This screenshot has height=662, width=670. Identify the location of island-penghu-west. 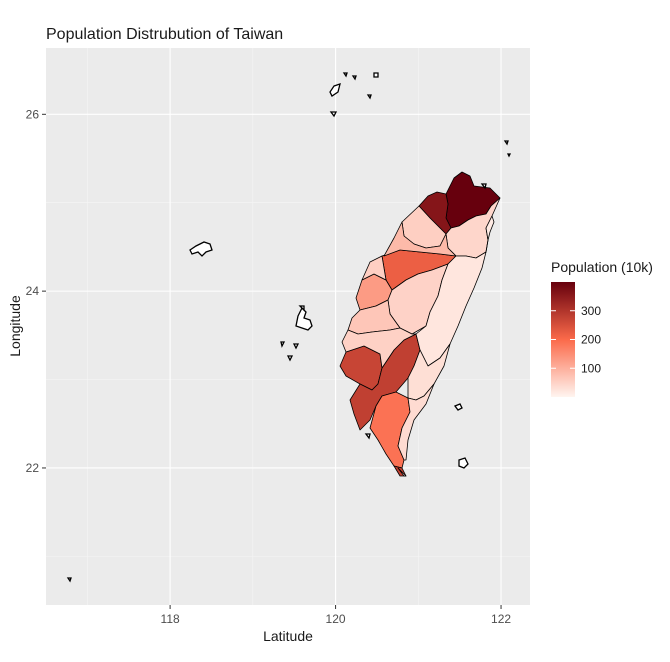
(290, 358).